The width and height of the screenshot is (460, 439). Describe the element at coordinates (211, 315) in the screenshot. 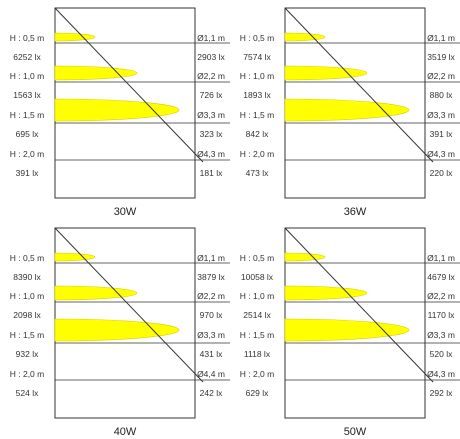

I see `edge-lux-label: 970 lx` at that location.